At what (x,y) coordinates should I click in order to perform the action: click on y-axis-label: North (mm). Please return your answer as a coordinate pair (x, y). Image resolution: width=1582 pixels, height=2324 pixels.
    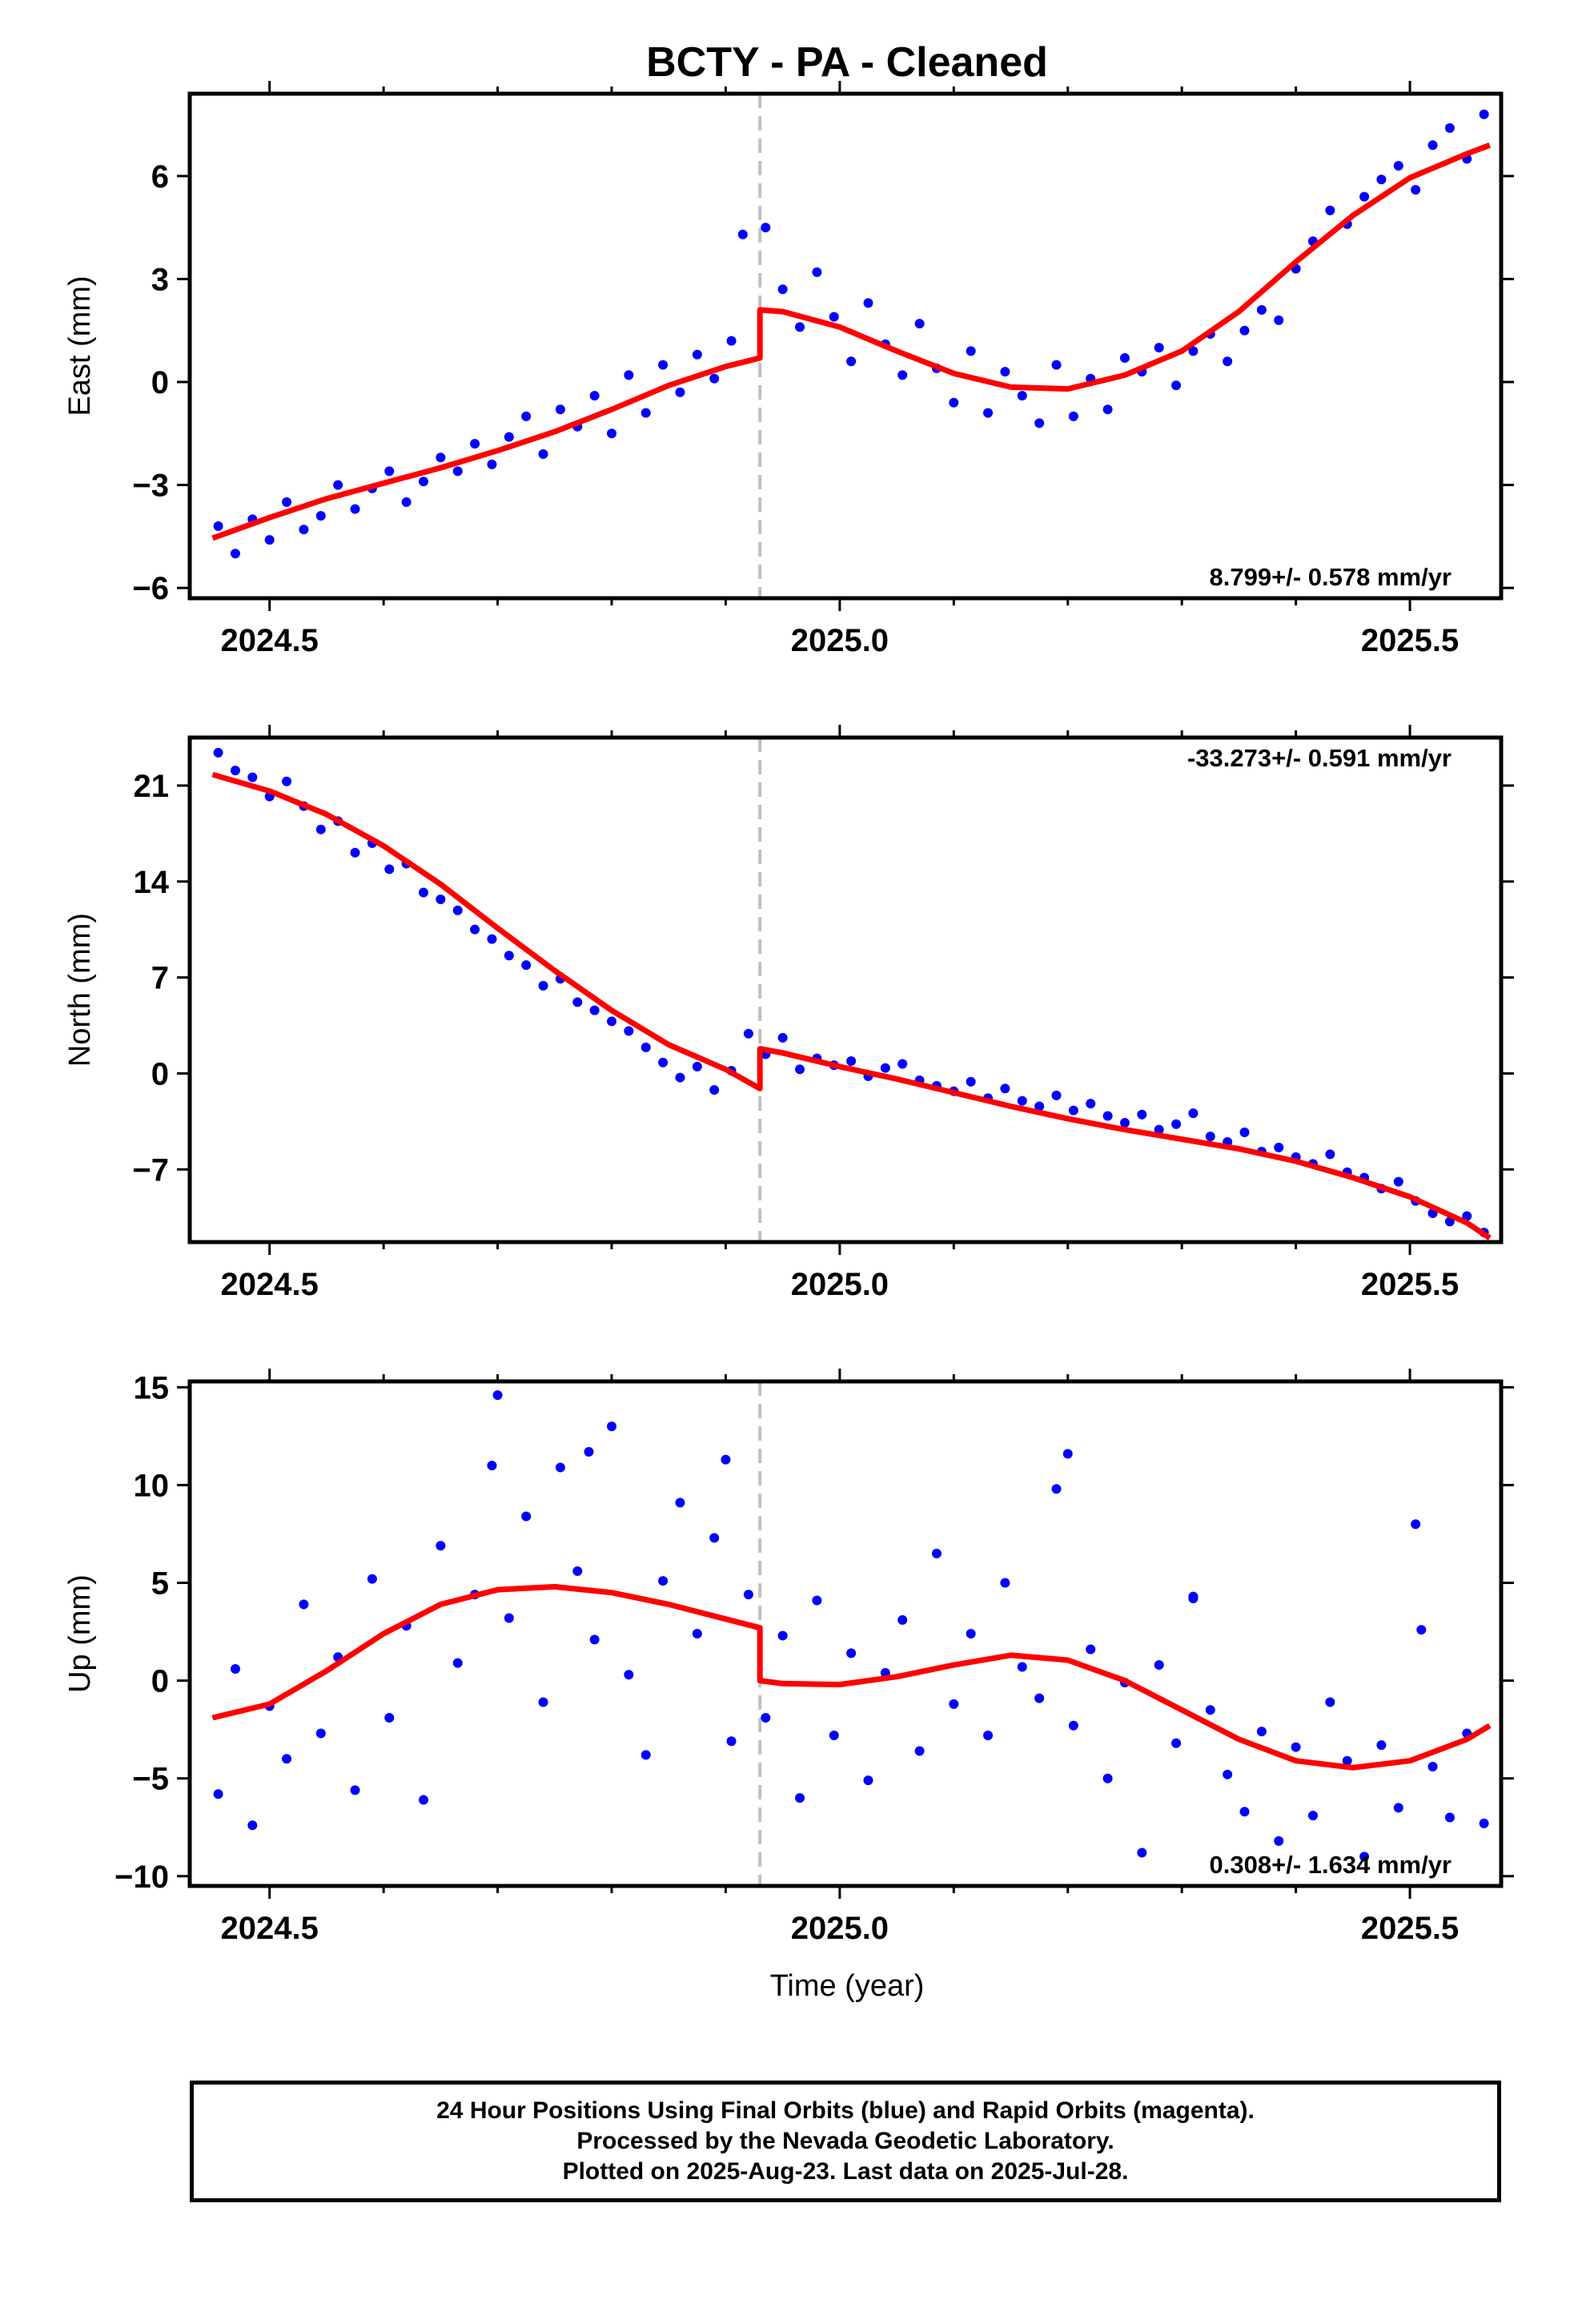
    Looking at the image, I should click on (80, 990).